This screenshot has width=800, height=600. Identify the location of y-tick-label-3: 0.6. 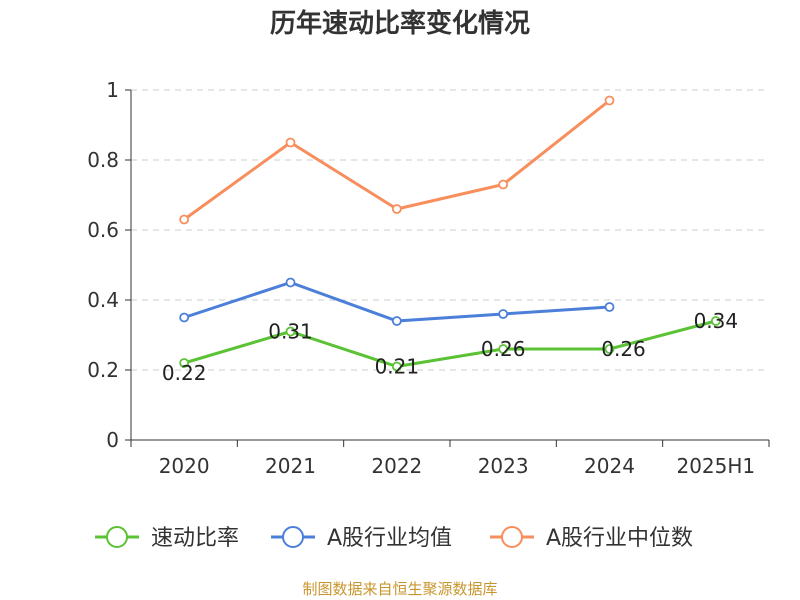
(103, 230).